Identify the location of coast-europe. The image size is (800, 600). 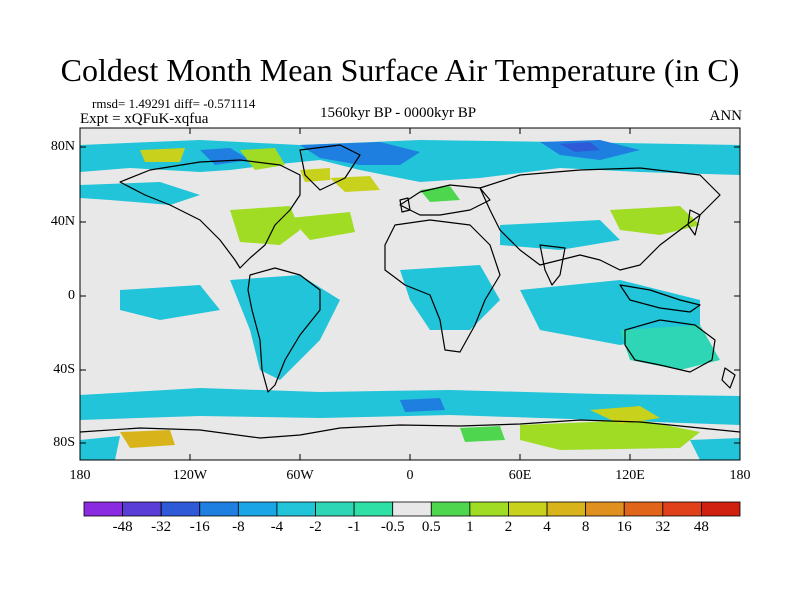
(445, 200).